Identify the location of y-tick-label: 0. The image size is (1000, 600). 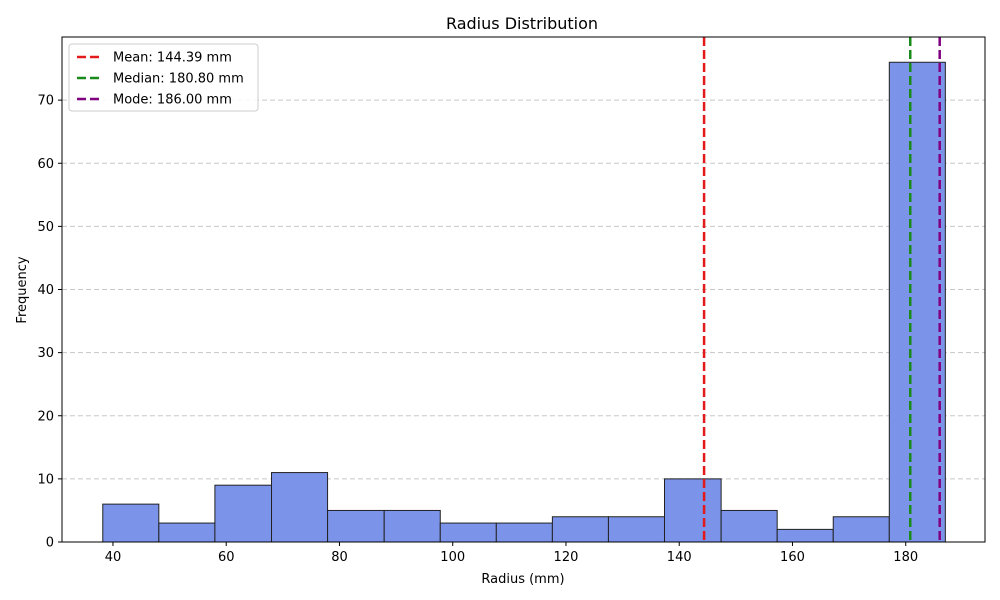
(50, 543).